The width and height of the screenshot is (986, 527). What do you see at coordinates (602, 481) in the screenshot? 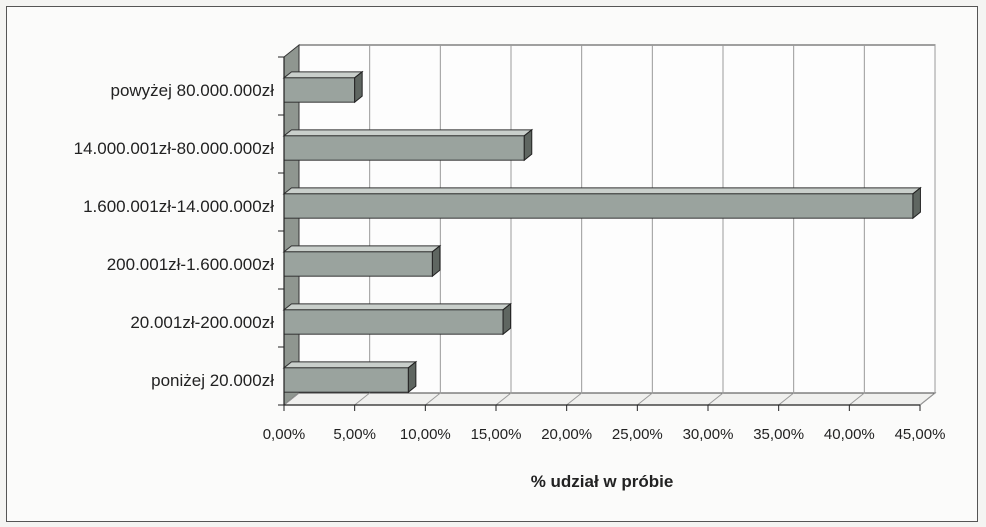
I see `x-axis-title: % udział w próbie` at bounding box center [602, 481].